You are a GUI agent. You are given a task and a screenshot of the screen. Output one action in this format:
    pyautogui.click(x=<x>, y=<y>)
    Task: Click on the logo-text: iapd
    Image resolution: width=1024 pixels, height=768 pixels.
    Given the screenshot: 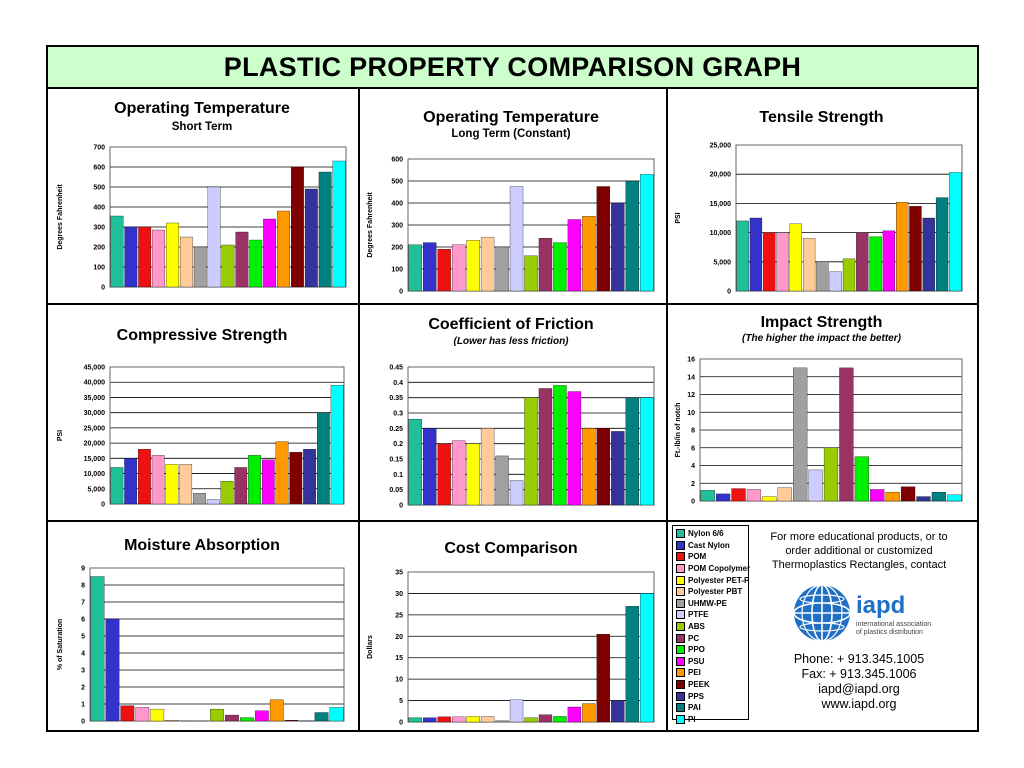 What is the action you would take?
    pyautogui.click(x=880, y=605)
    